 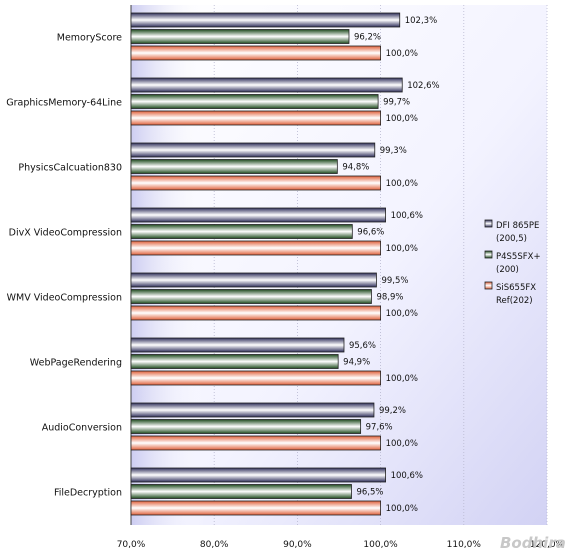 What do you see at coordinates (89, 38) in the screenshot?
I see `category-label: MemoryScore` at bounding box center [89, 38].